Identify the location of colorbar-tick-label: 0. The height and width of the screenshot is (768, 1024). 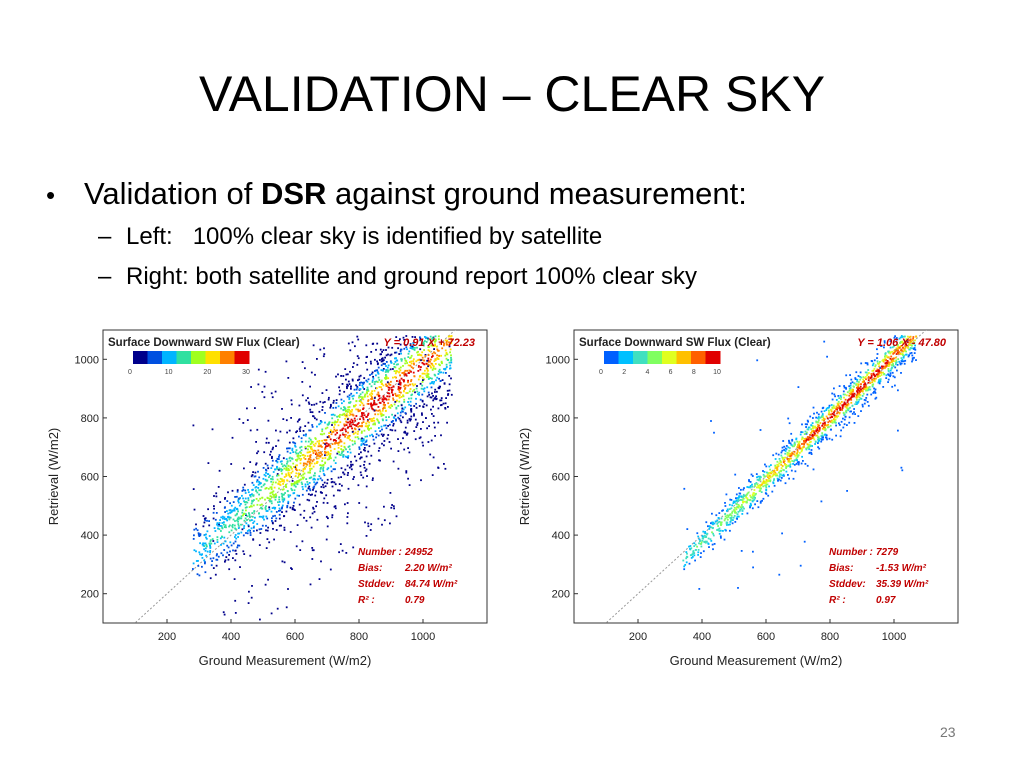
(130, 372).